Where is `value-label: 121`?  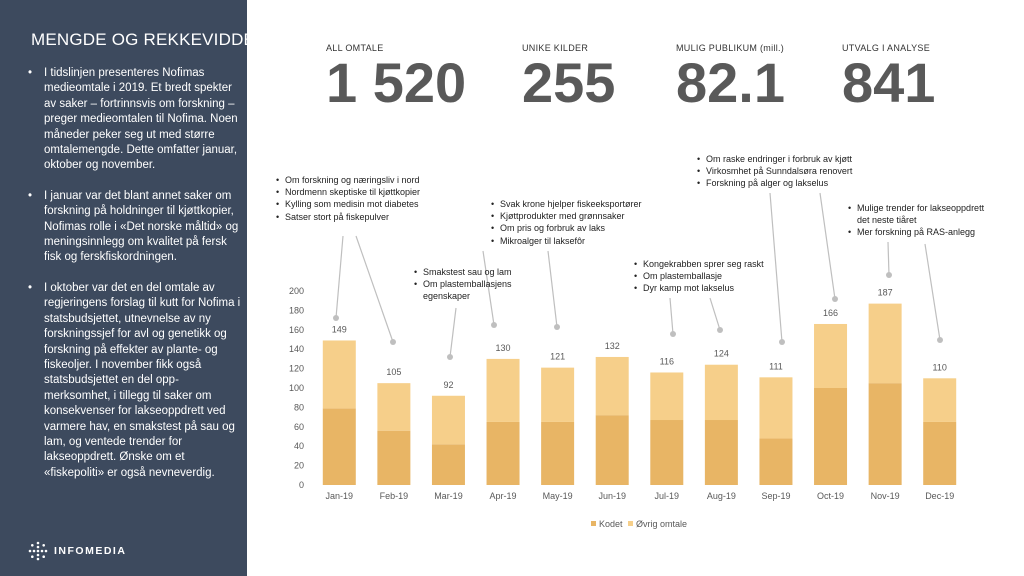 value-label: 121 is located at coordinates (557, 357).